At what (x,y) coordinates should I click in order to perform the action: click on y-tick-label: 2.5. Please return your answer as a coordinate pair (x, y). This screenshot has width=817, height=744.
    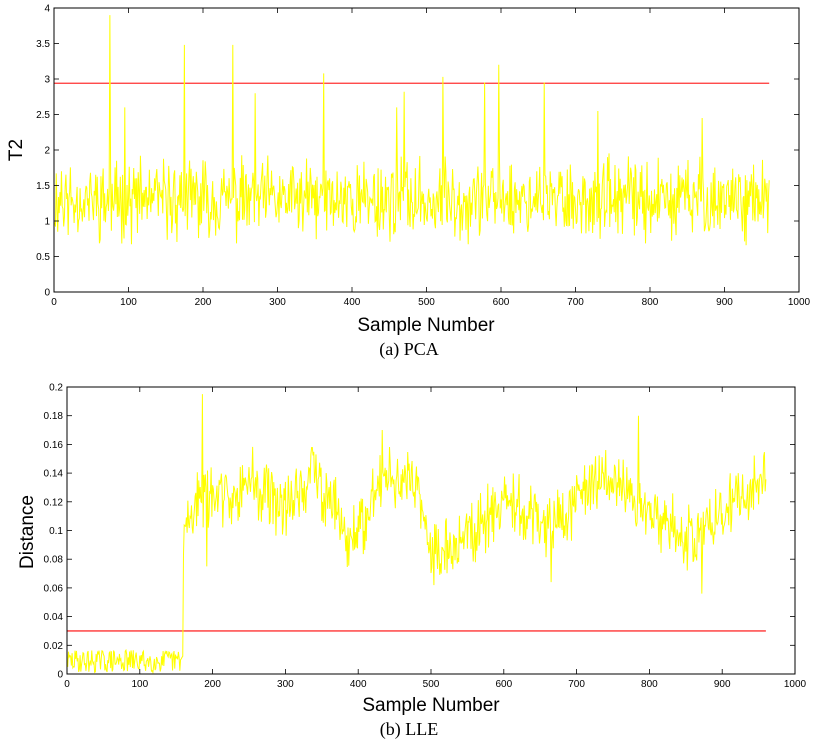
    Looking at the image, I should click on (43, 115).